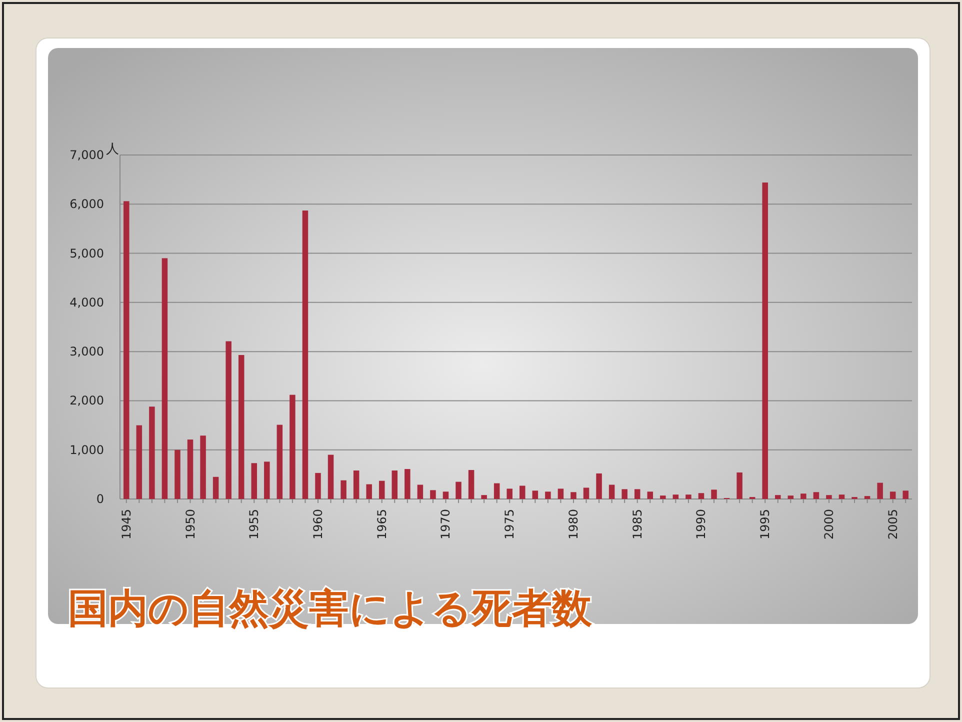 Image resolution: width=962 pixels, height=722 pixels. Describe the element at coordinates (87, 155) in the screenshot. I see `y-tick-label: 7,000` at that location.